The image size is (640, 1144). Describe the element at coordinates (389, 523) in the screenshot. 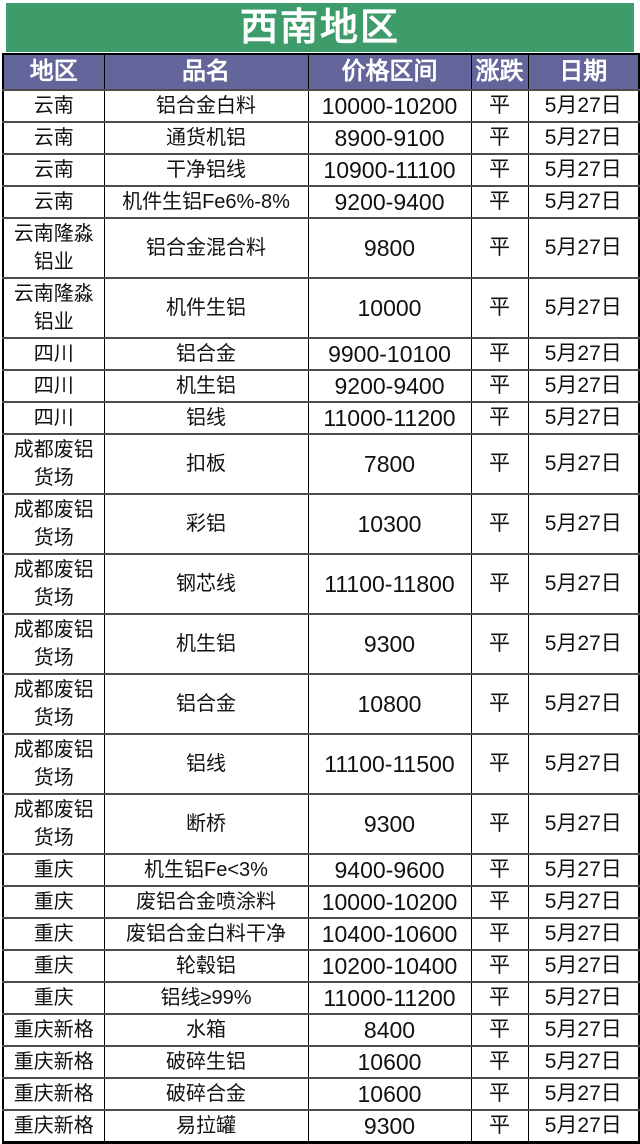

I see `price-cell: 10300` at that location.